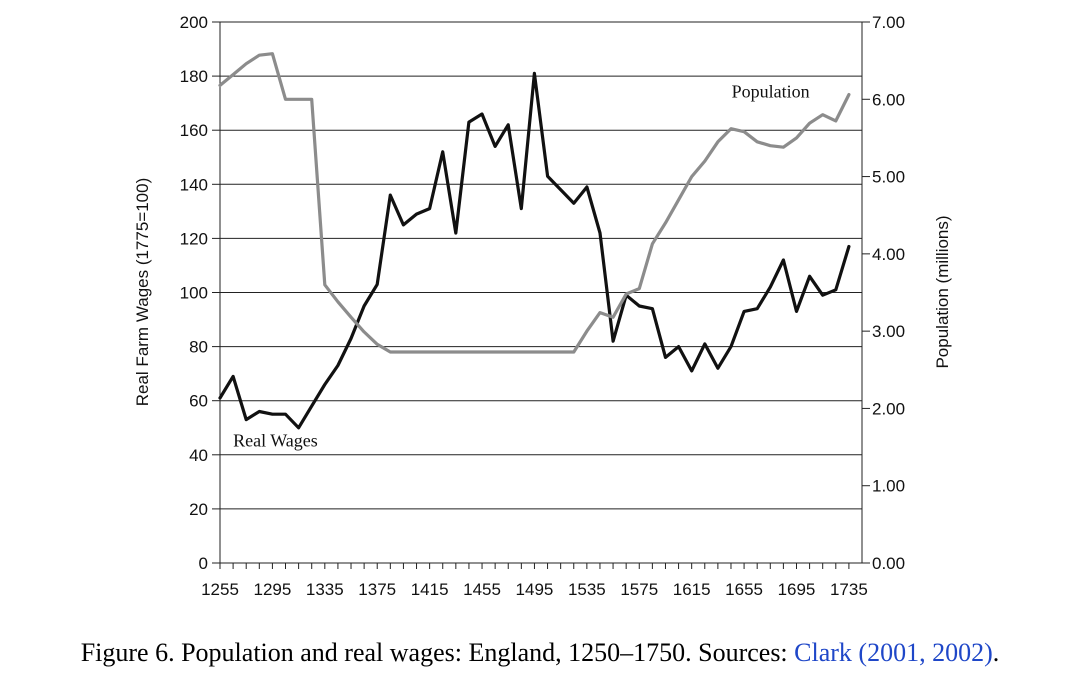 Image resolution: width=1080 pixels, height=685 pixels. I want to click on x-tick-label: 1495, so click(535, 589).